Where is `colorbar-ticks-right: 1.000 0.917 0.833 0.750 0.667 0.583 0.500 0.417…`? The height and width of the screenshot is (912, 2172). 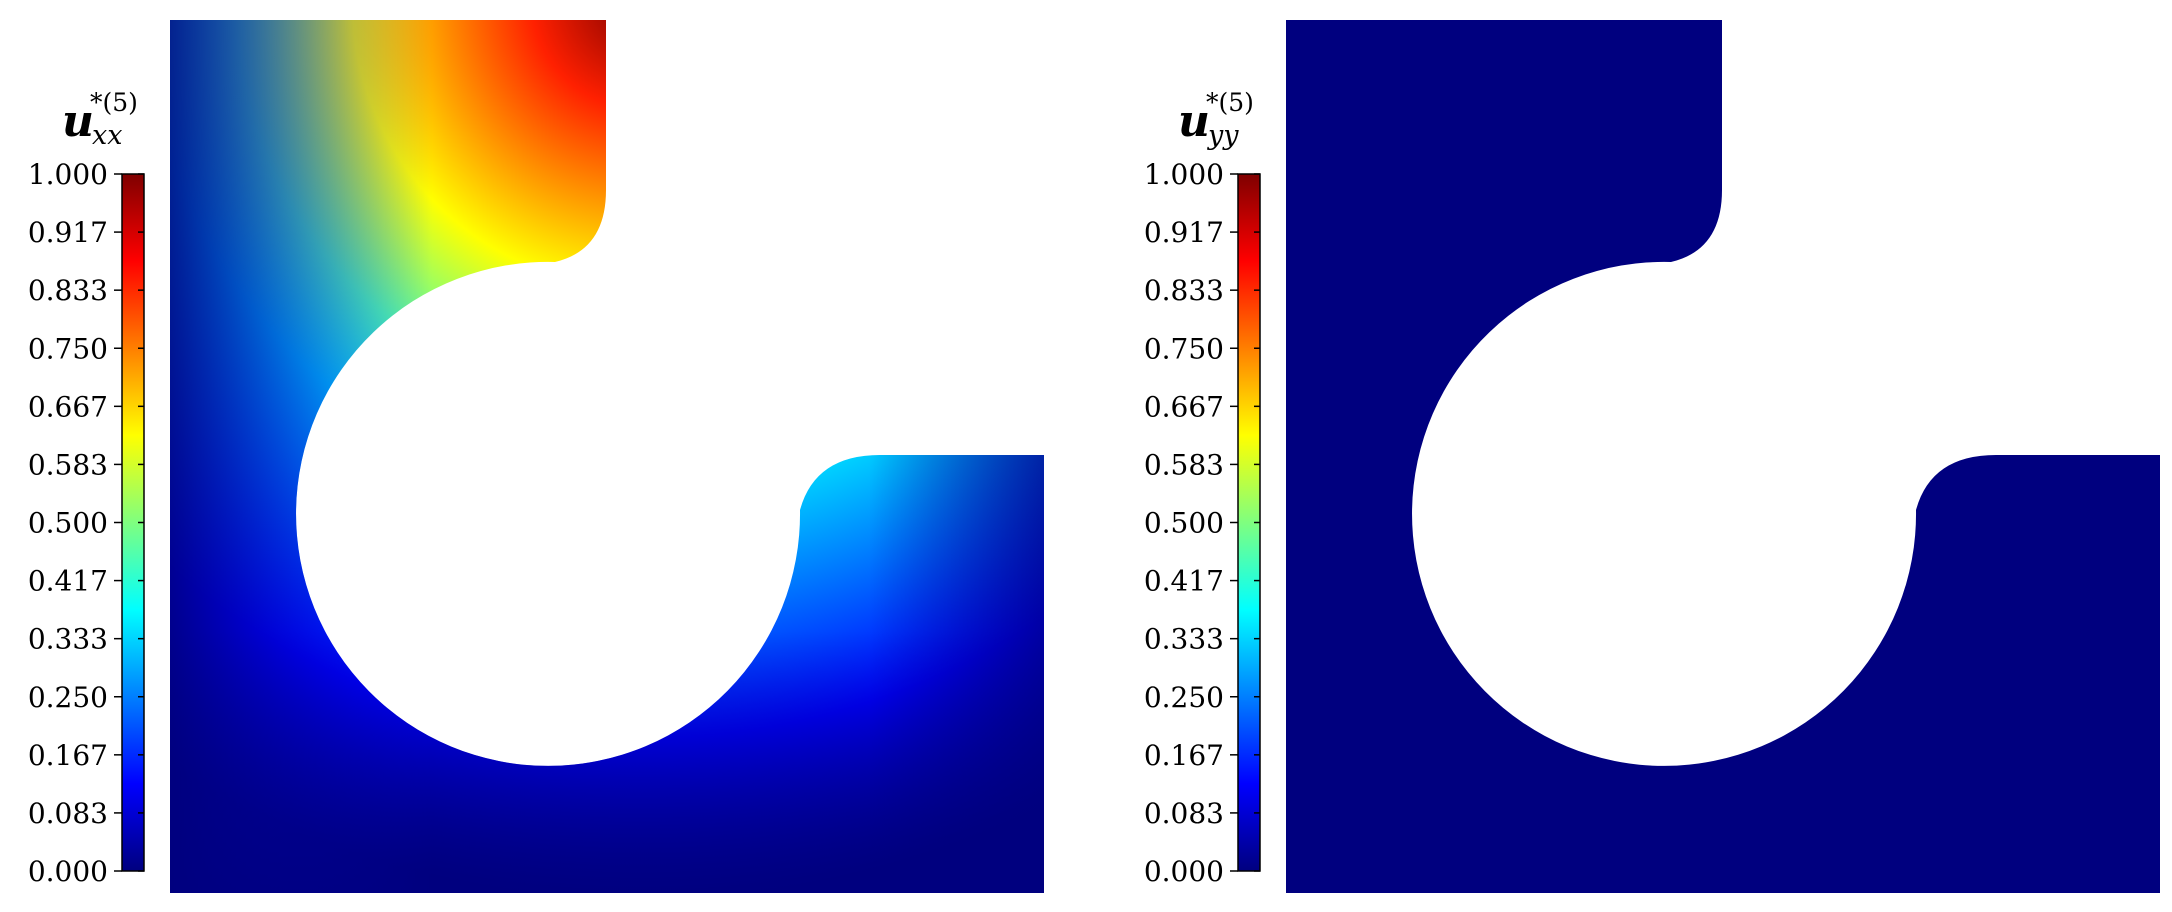
colorbar-ticks-right: 1.000 0.917 0.833 0.750 0.667 0.583 0.500 0.417… is located at coordinates (1202, 523).